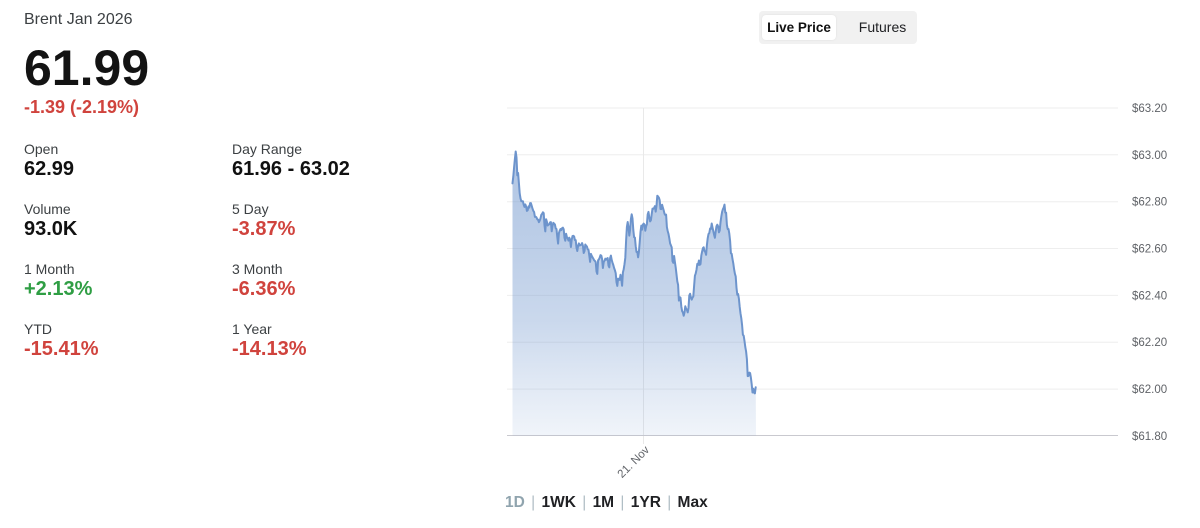  I want to click on svg-text: $62.40, so click(1149, 296).